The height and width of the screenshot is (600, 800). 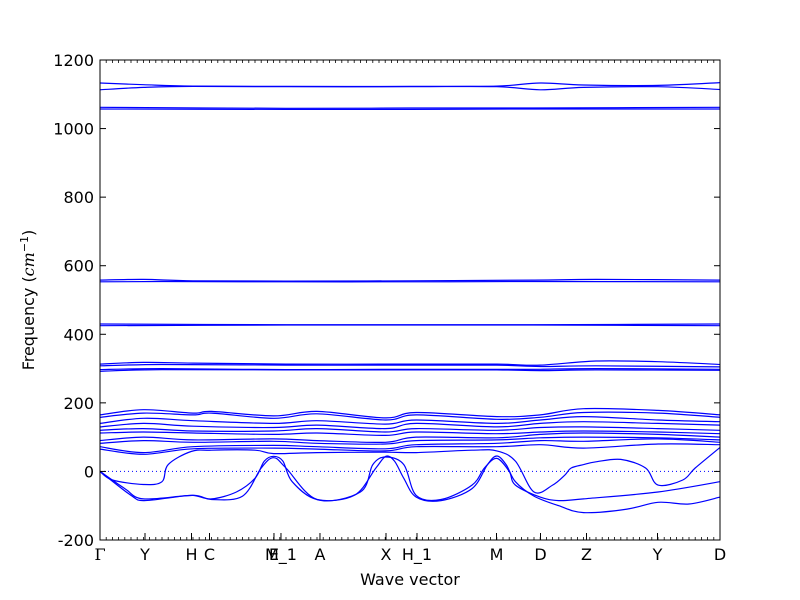 I want to click on x-axis-label: Wave vector, so click(x=410, y=579).